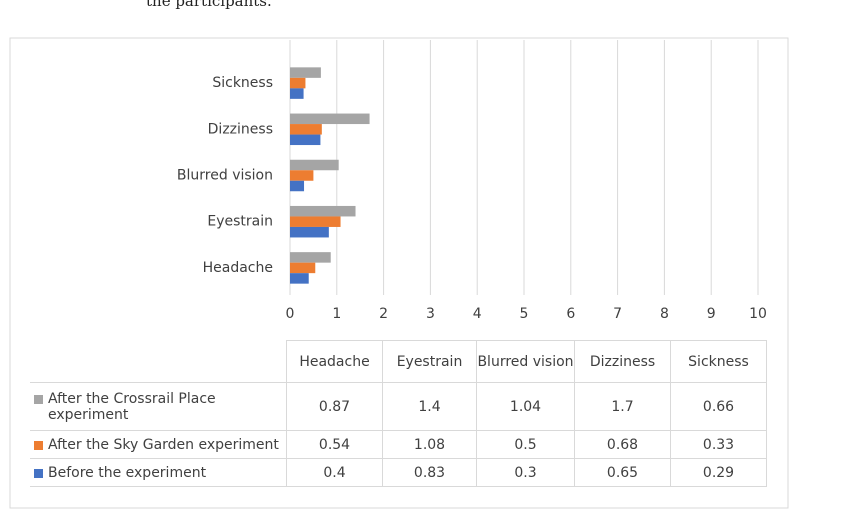 This screenshot has width=850, height=520. I want to click on row-header: After the Crossrail Place experiment, so click(158, 406).